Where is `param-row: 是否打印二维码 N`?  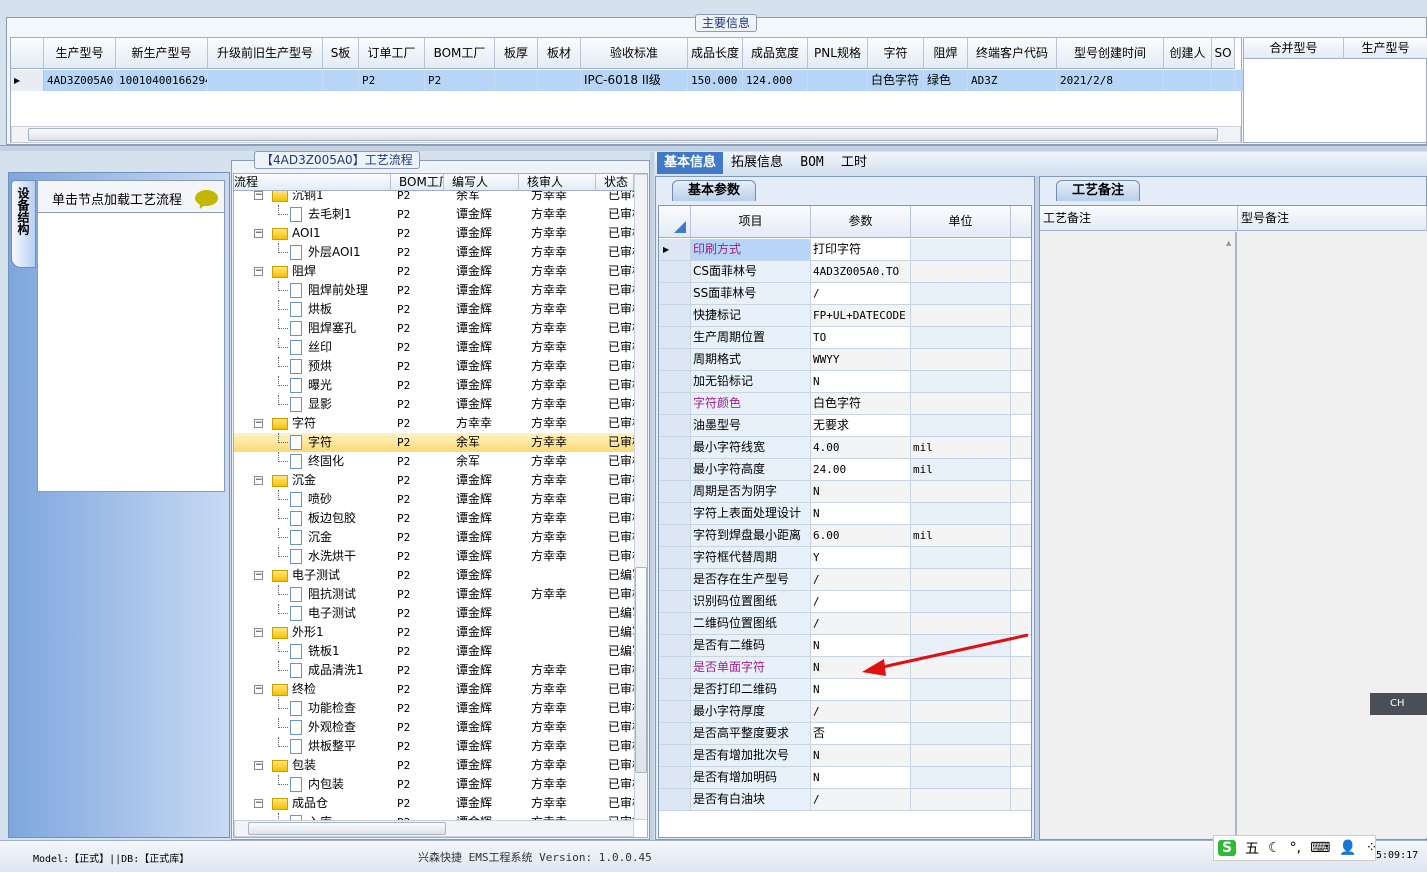
param-row: 是否打印二维码 N is located at coordinates (845, 690).